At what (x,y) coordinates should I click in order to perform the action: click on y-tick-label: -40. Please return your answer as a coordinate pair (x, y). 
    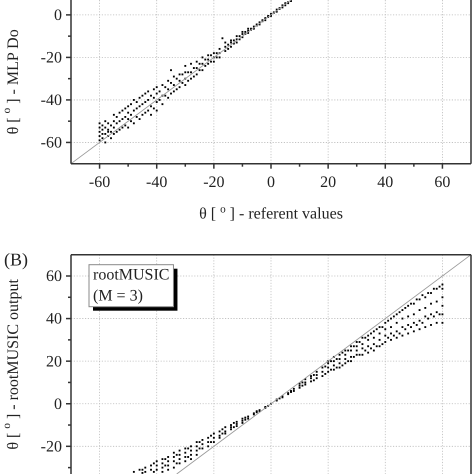
    Looking at the image, I should click on (51, 101).